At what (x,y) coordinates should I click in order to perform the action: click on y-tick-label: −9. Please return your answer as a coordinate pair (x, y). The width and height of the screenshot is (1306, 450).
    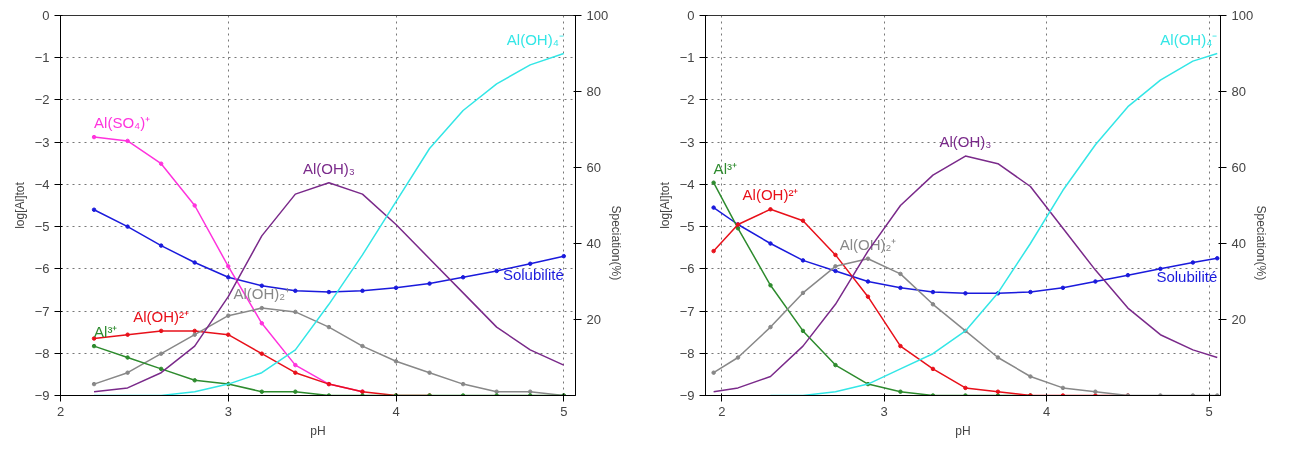
    Looking at the image, I should click on (687, 395).